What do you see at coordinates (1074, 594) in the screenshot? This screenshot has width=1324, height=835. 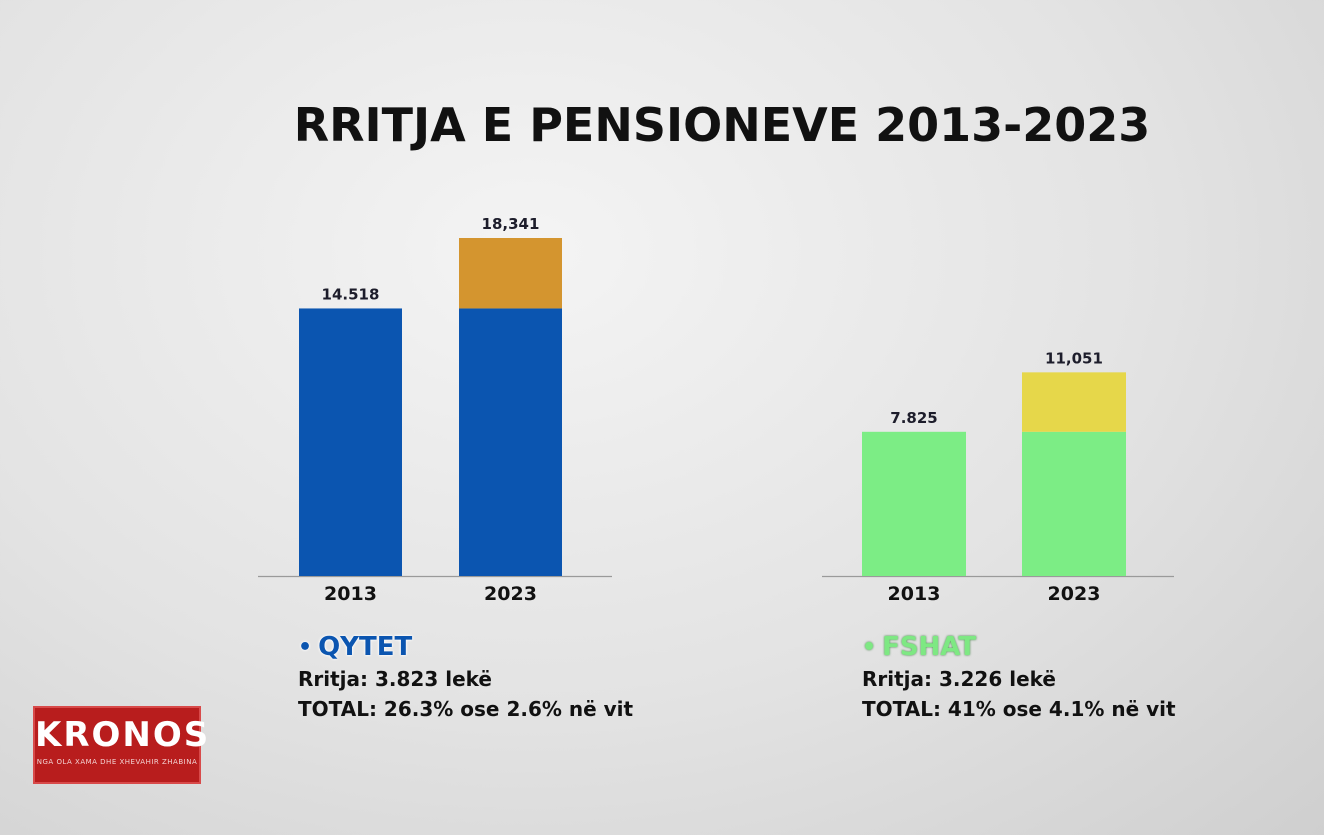 I see `fshat-tick-label-2023: 2023` at bounding box center [1074, 594].